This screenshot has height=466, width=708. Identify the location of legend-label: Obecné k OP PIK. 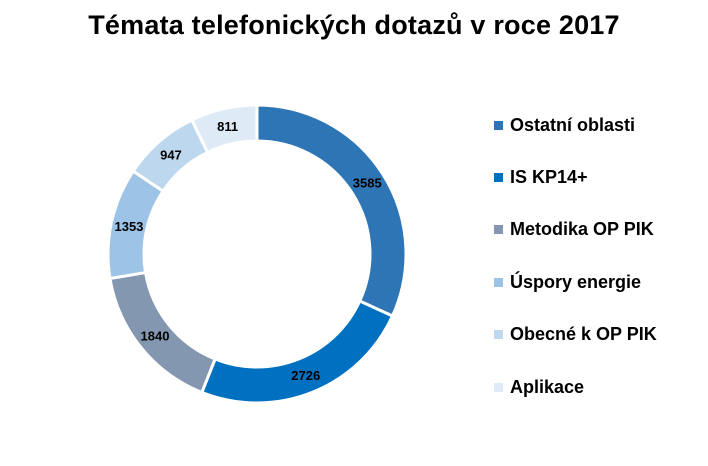
(583, 334).